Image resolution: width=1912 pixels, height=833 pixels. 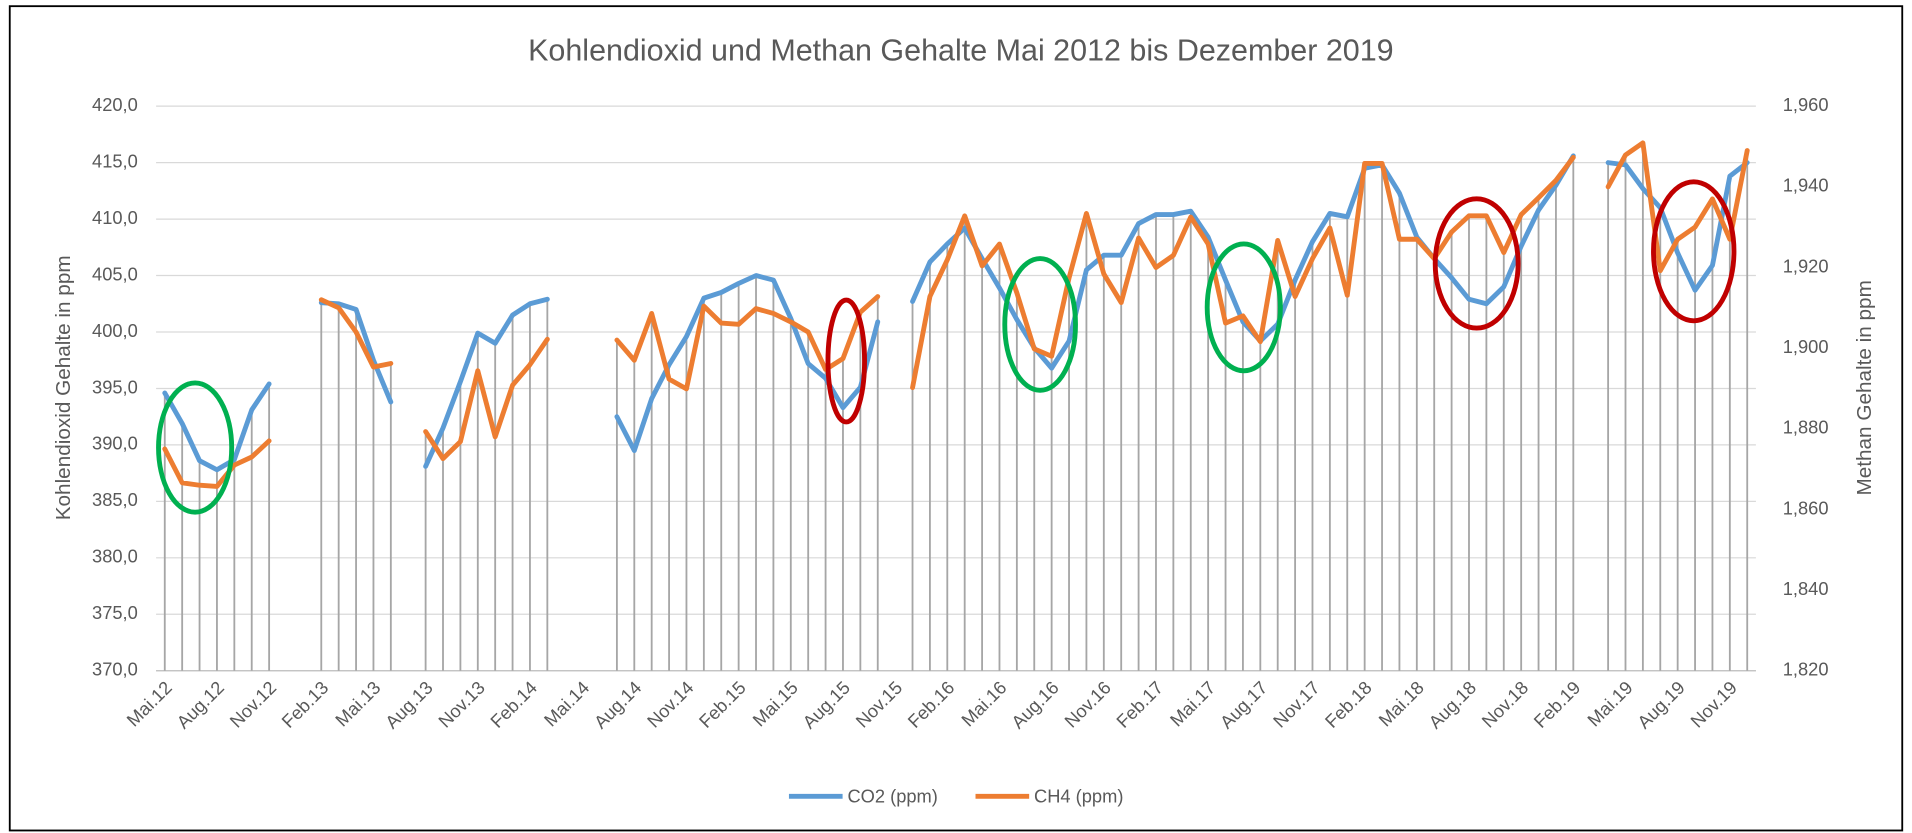 I want to click on y2-tick-label: 1,840, so click(x=1806, y=588).